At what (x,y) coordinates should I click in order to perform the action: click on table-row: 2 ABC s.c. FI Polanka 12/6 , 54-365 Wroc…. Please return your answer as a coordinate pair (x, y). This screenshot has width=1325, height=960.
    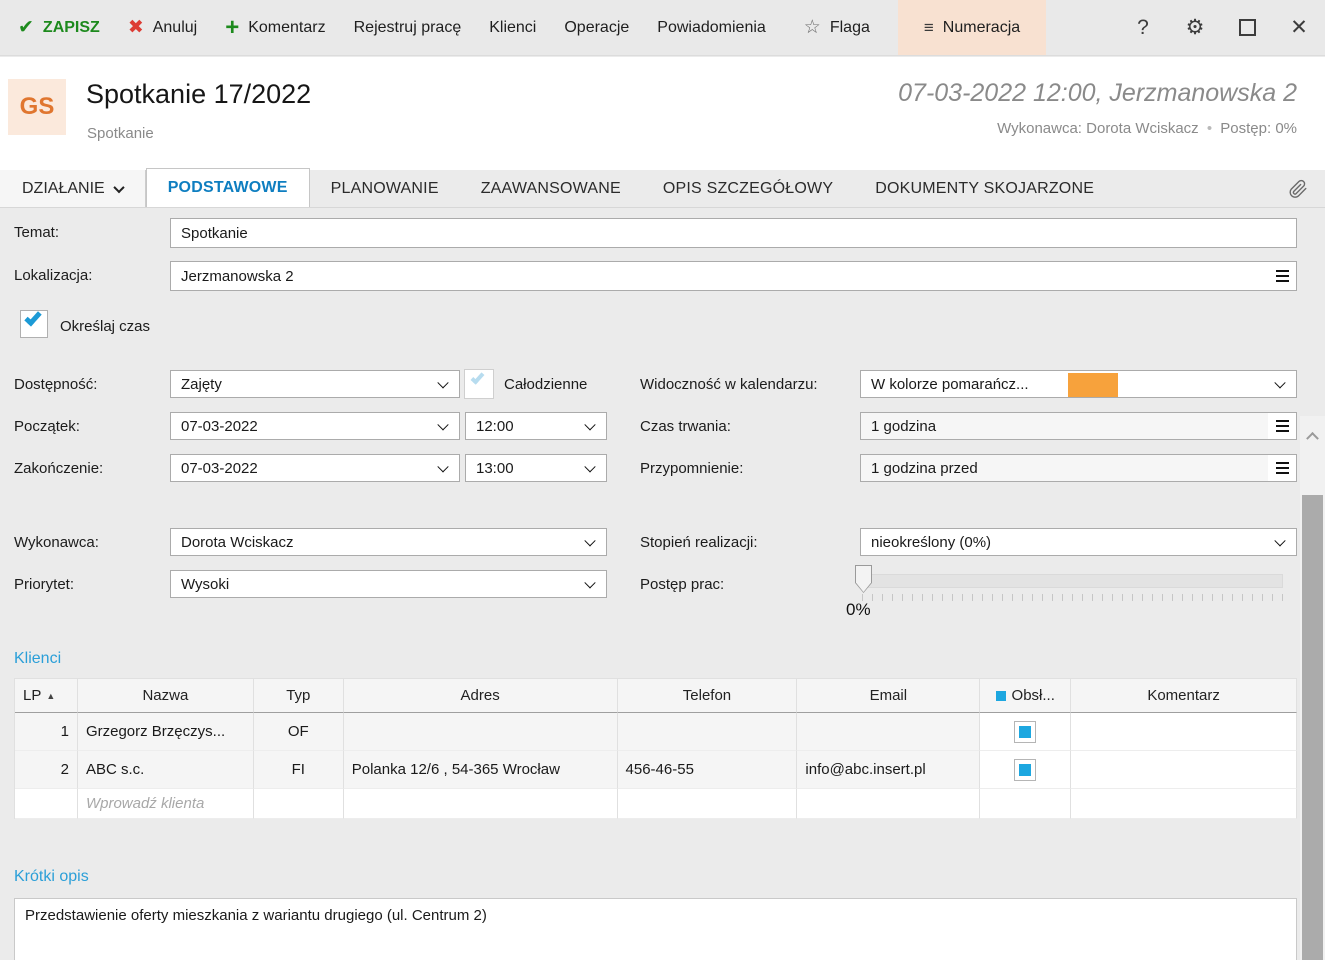
    Looking at the image, I should click on (656, 770).